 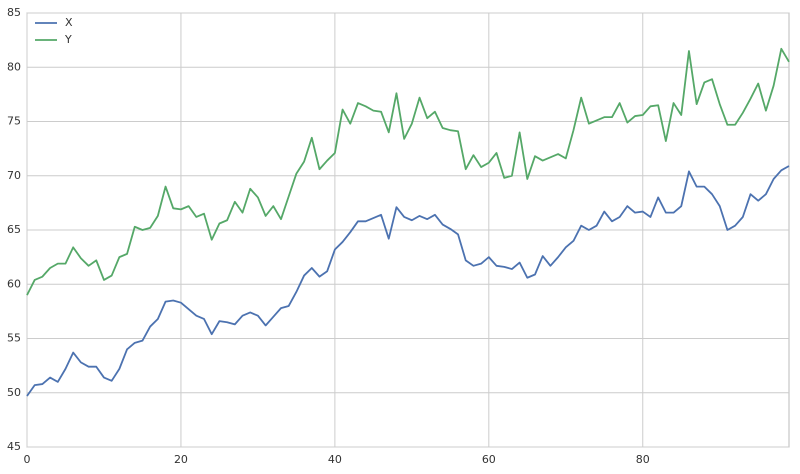 What do you see at coordinates (69, 22) in the screenshot?
I see `legend-label: X` at bounding box center [69, 22].